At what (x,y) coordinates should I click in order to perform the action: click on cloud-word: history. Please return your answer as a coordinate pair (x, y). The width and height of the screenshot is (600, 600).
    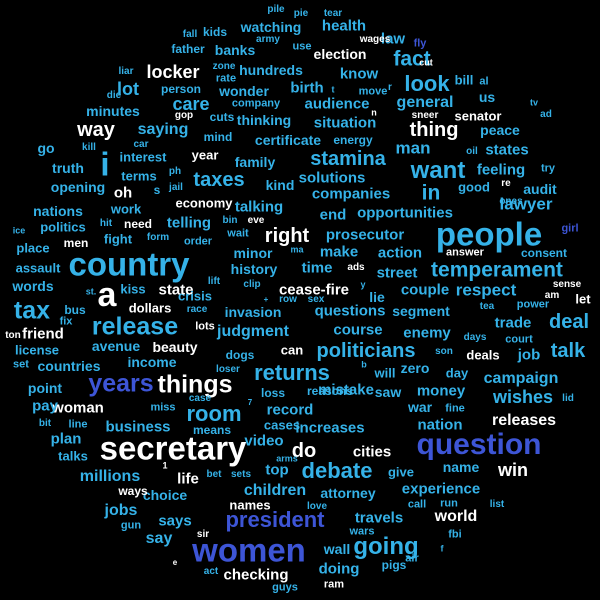
    Looking at the image, I should click on (254, 269).